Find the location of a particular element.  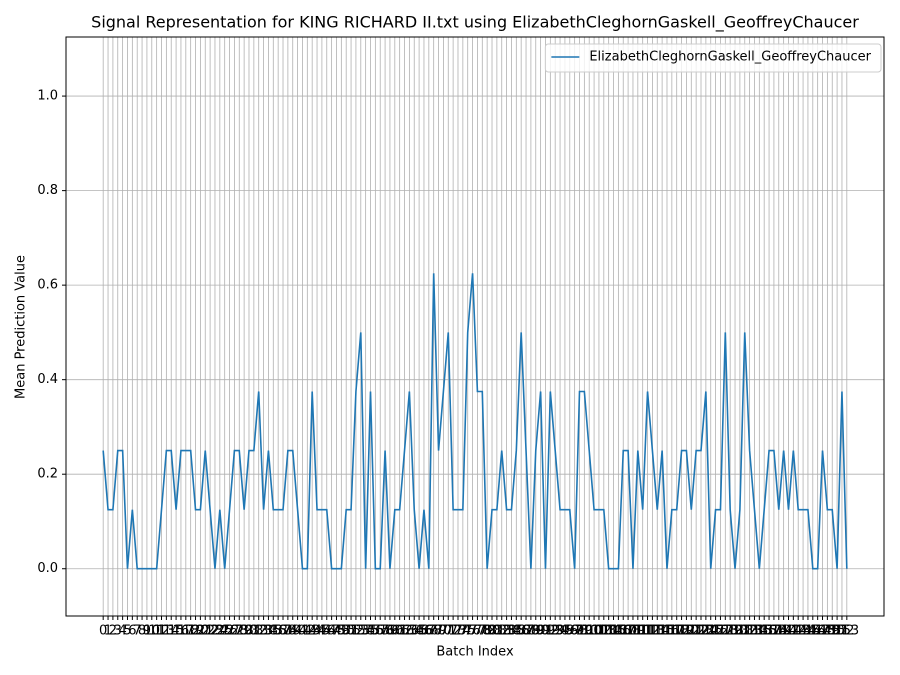

x-tick-label: 74 is located at coordinates (463, 631).